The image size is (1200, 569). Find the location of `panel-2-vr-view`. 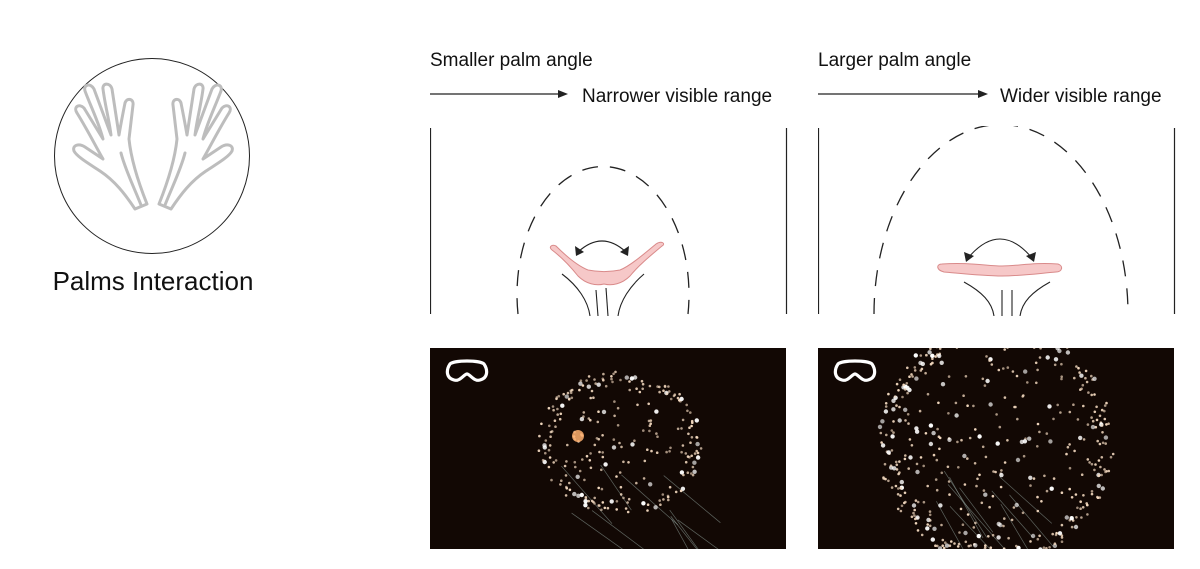

panel-2-vr-view is located at coordinates (996, 448).